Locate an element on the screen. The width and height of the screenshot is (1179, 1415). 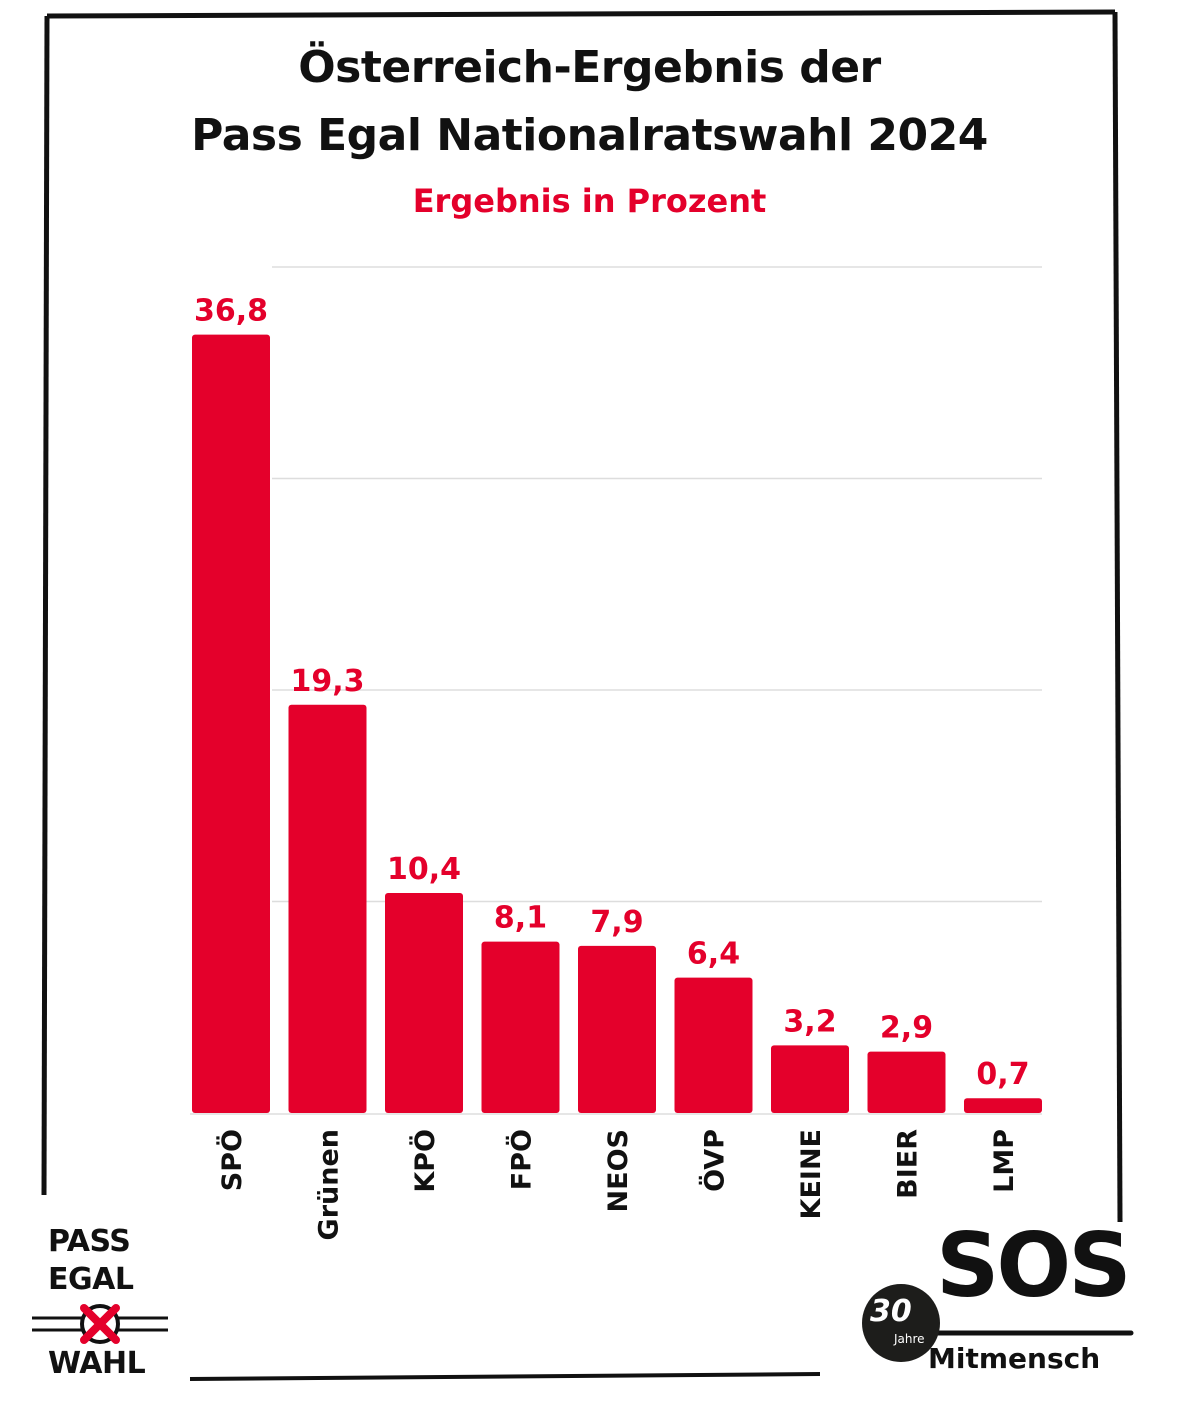
anniversary-badge: 30 Jahre is located at coordinates (901, 1323).